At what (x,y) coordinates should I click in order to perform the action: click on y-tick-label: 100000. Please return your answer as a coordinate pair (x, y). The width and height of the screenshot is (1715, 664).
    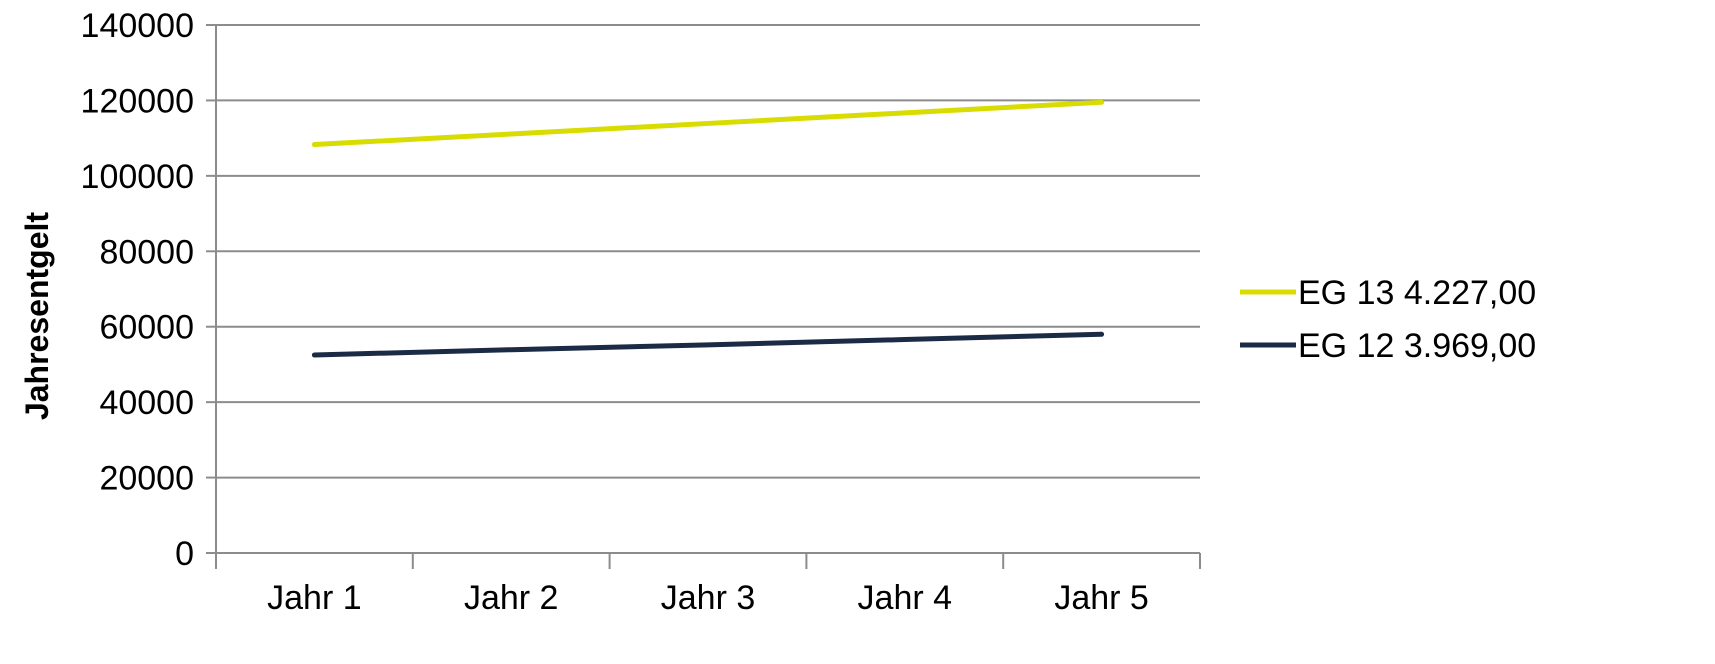
    Looking at the image, I should click on (137, 177).